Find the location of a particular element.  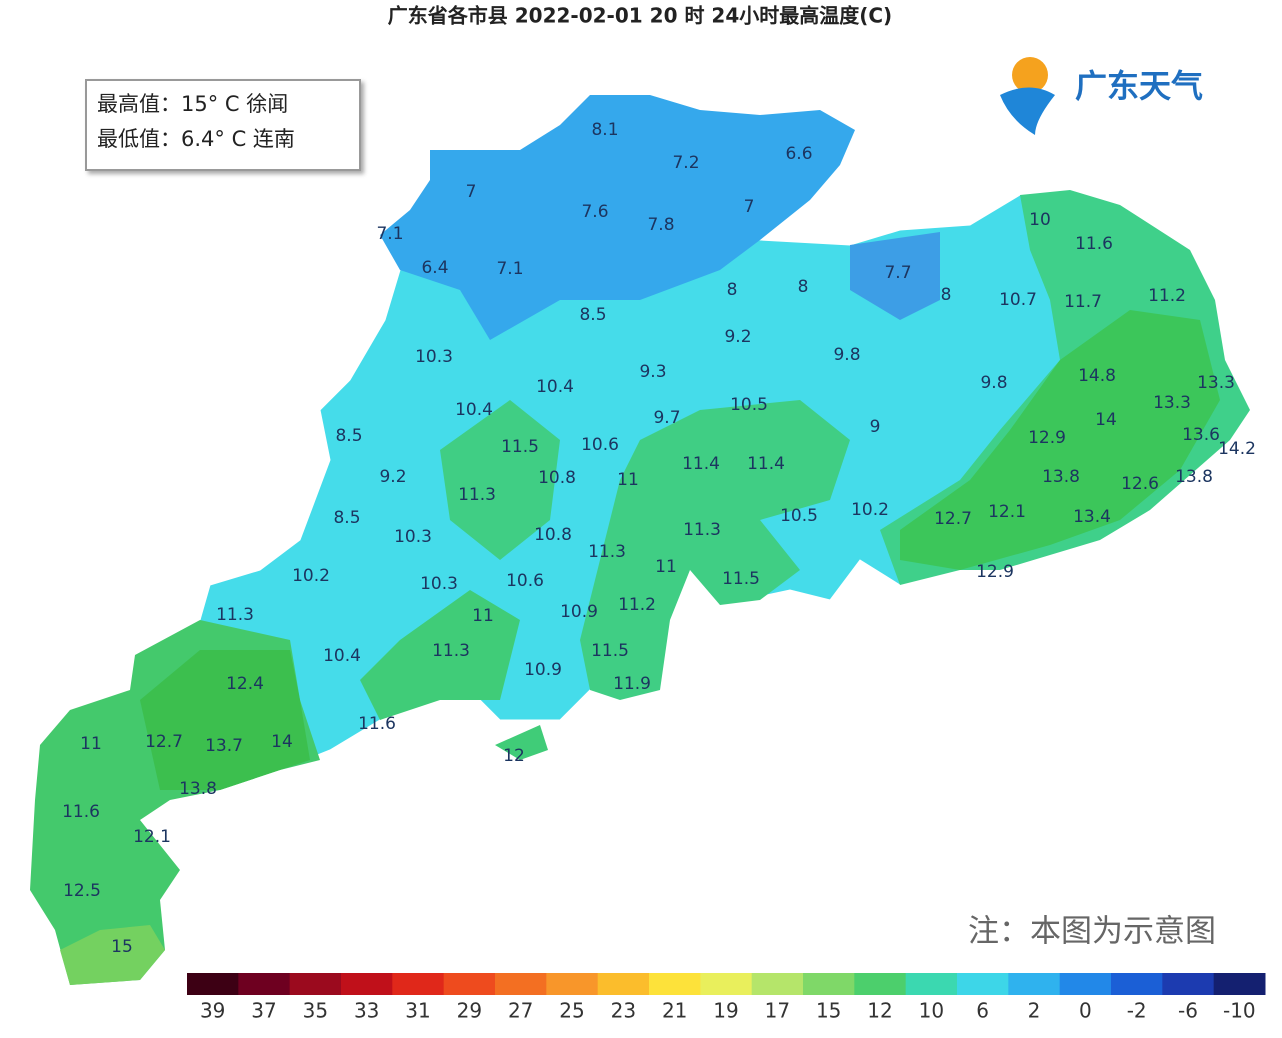

temperature-label: 9.2 is located at coordinates (392, 477).